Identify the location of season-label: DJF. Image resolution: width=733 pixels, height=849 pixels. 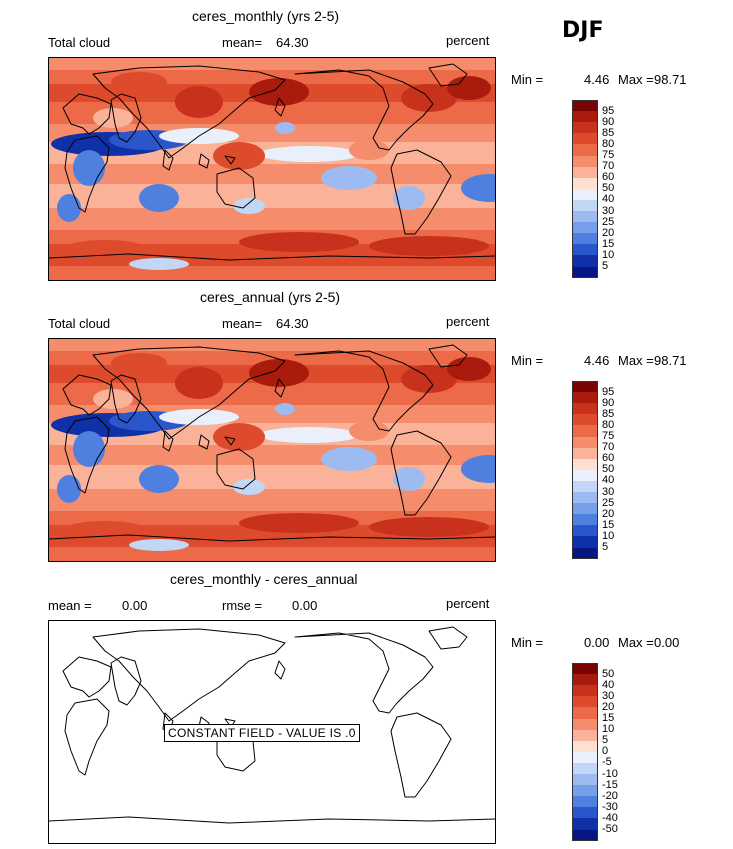
(583, 30).